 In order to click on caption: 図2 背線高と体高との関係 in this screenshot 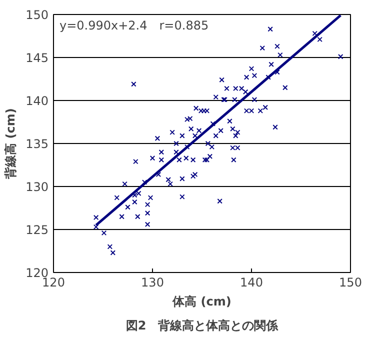, I will do `click(203, 325)`.